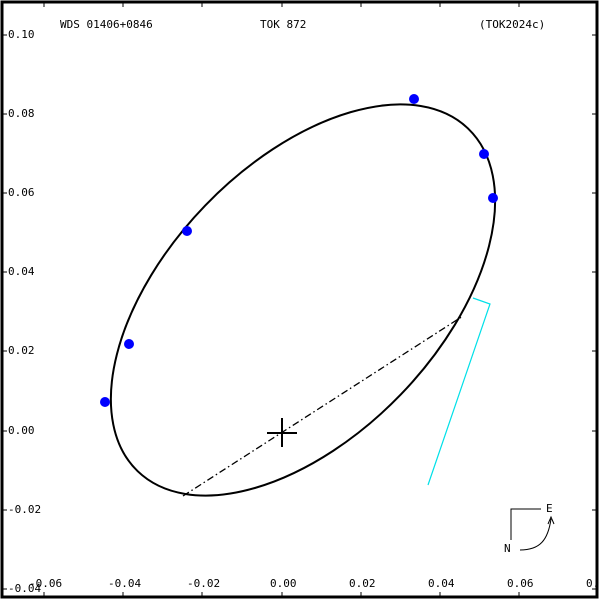  Describe the element at coordinates (21, 34) in the screenshot. I see `y-tick-label: 0.10` at that location.